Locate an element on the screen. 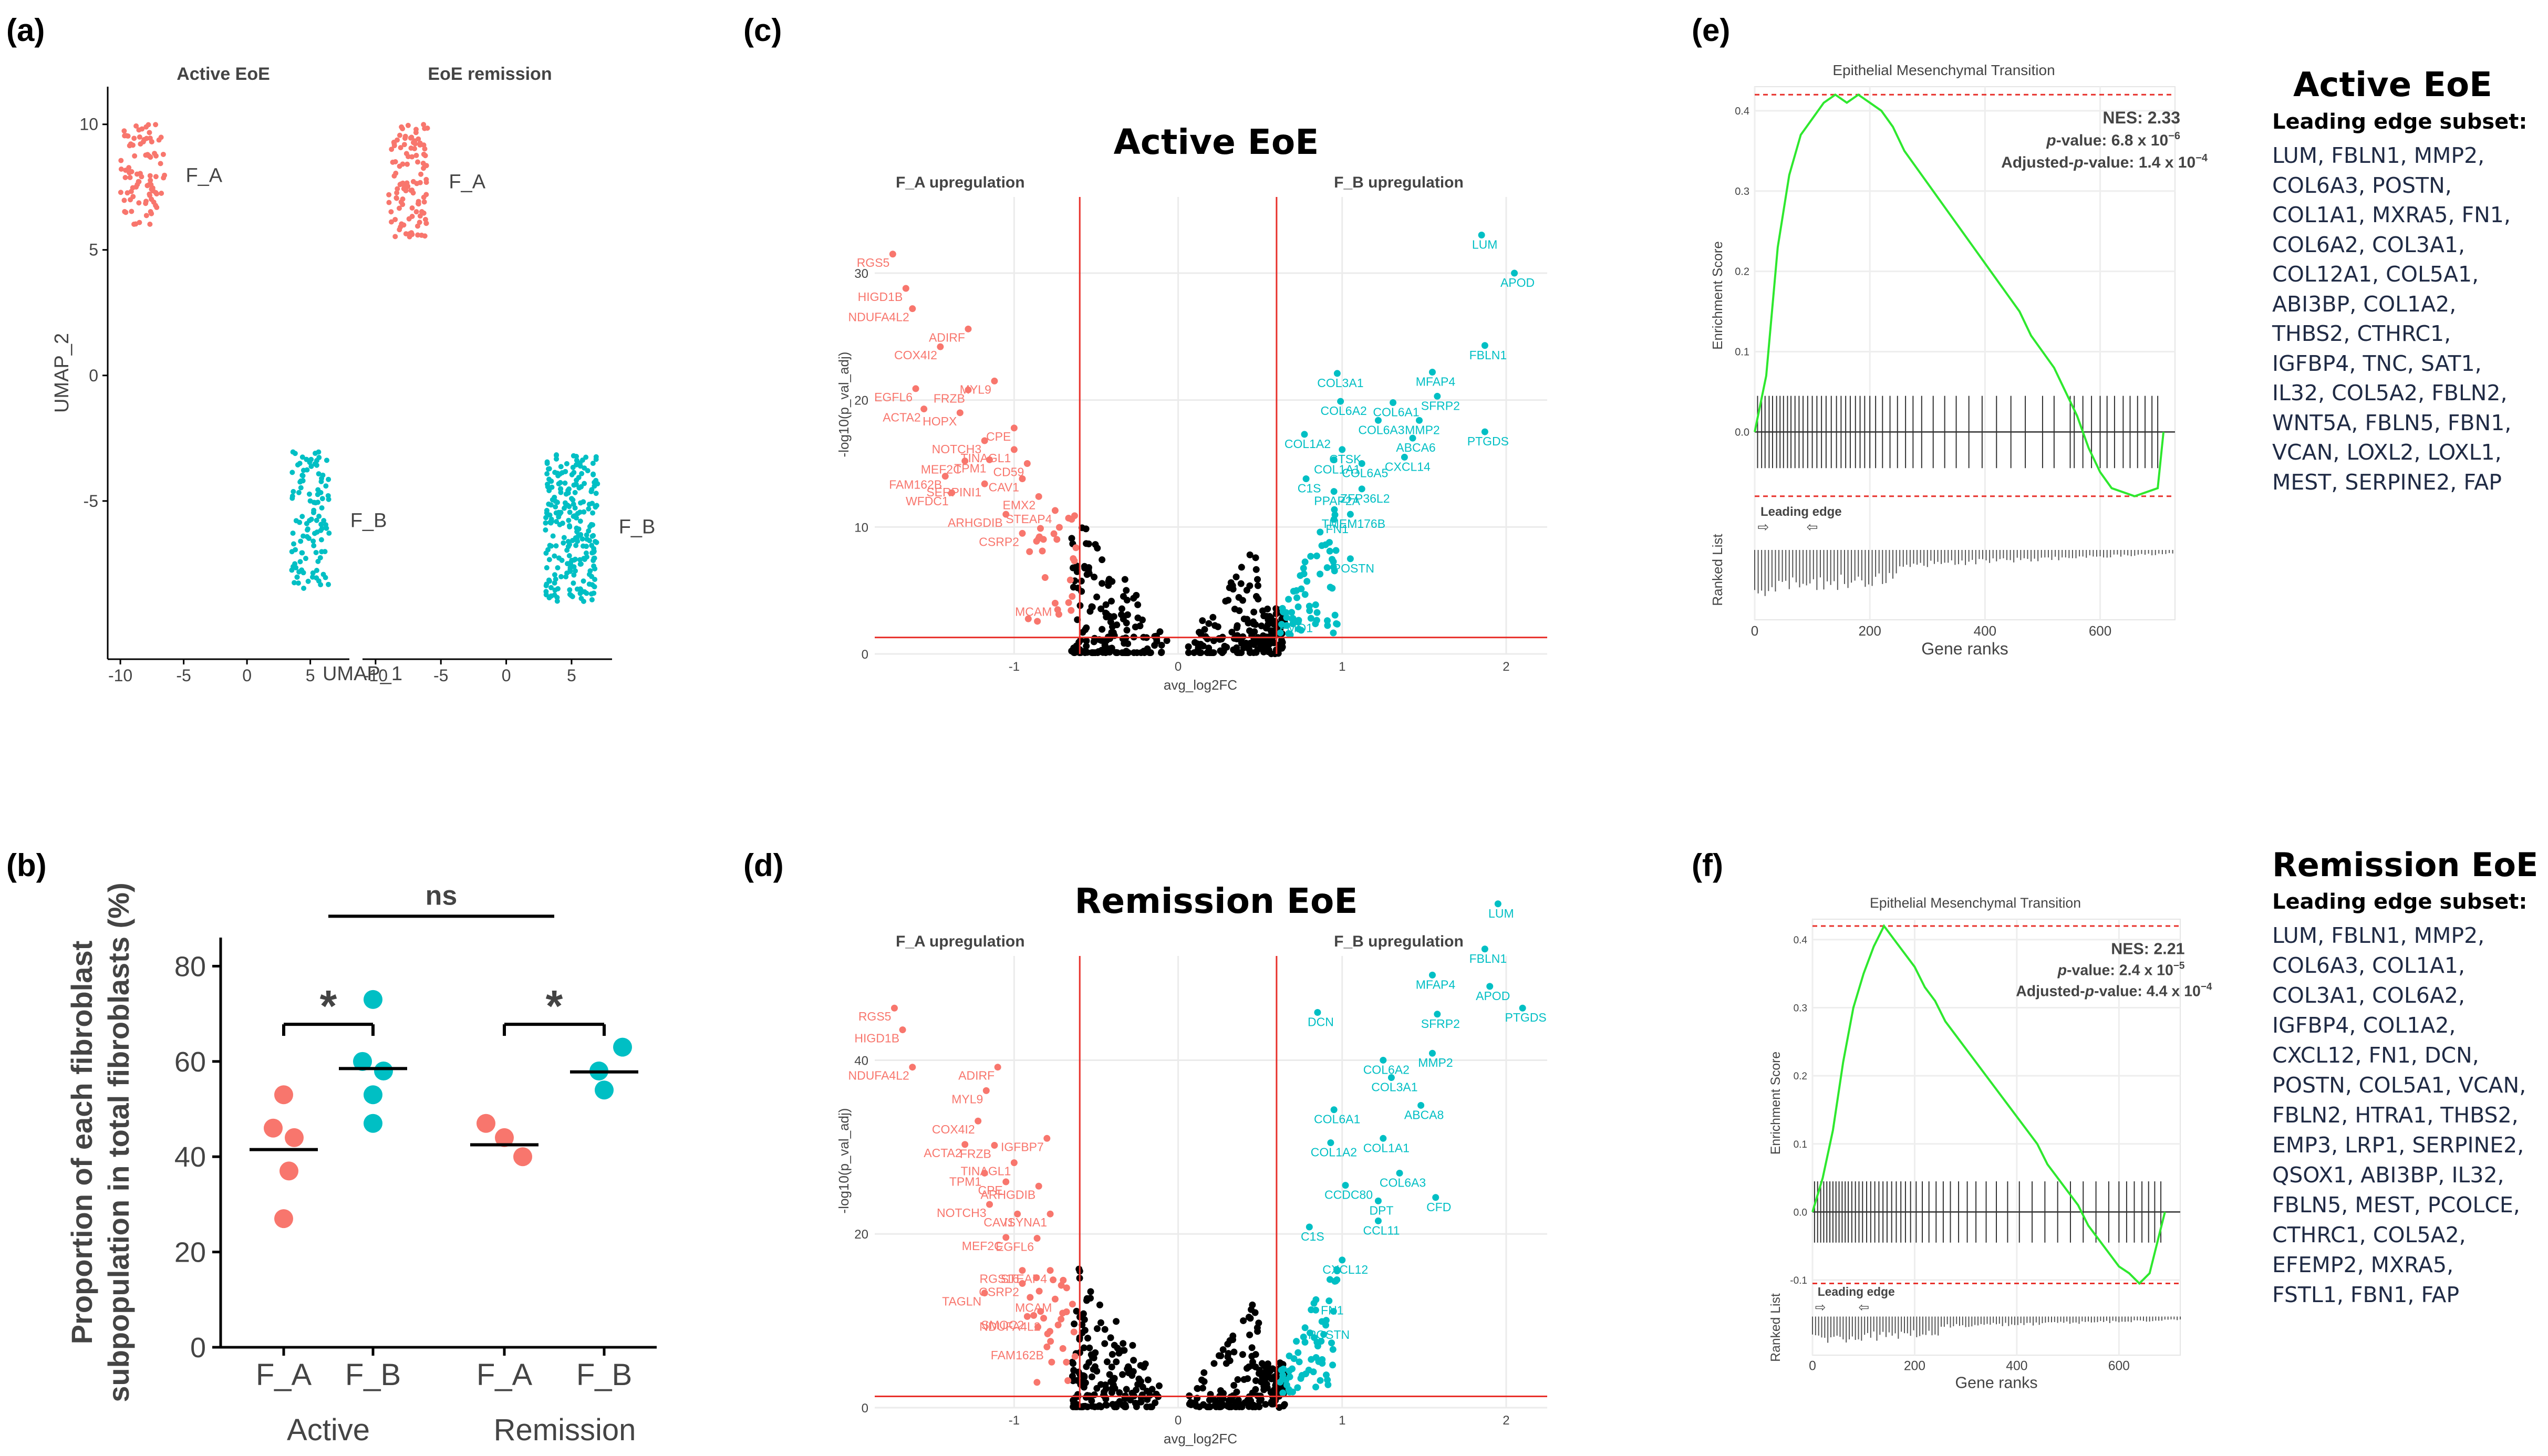  sample-point is located at coordinates (505, 1137).